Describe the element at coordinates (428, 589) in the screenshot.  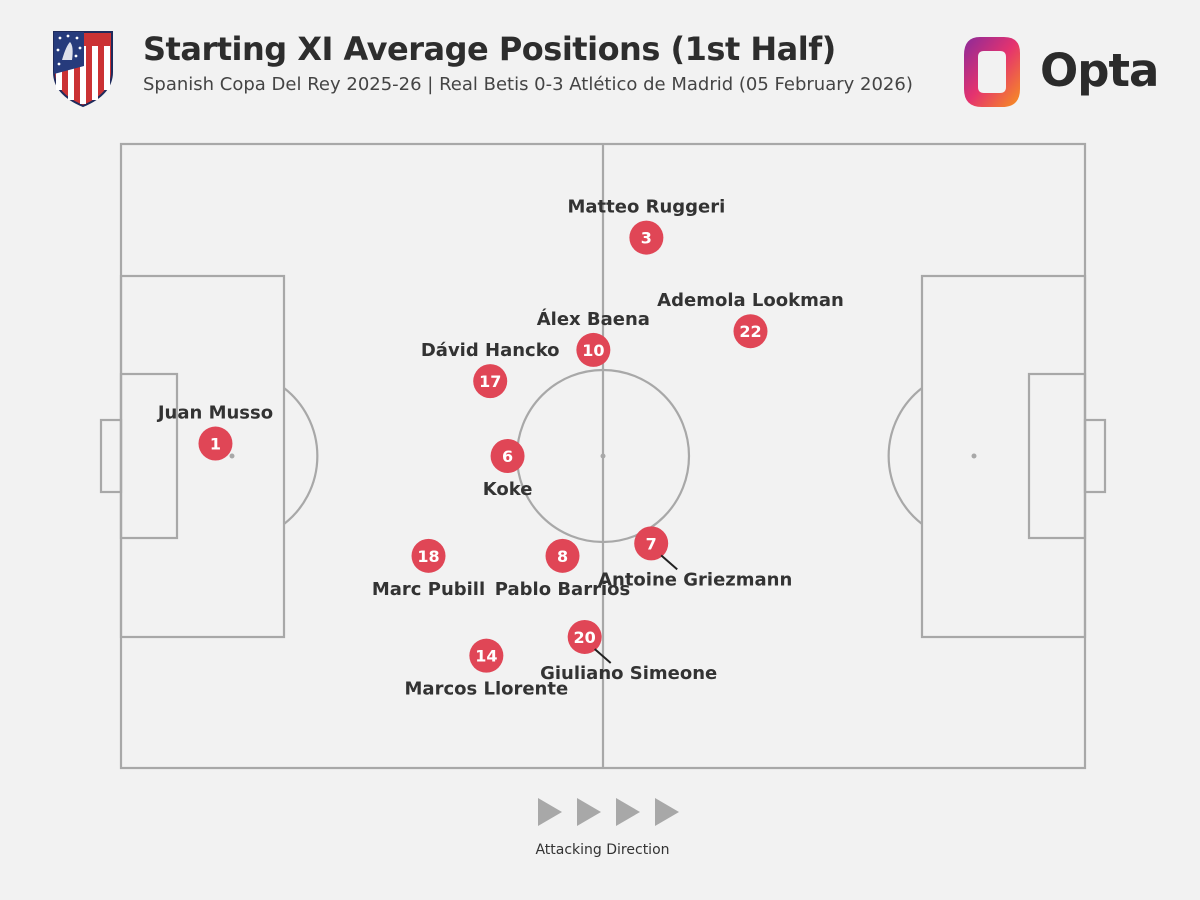
I see `player-name: Marc Pubill` at that location.